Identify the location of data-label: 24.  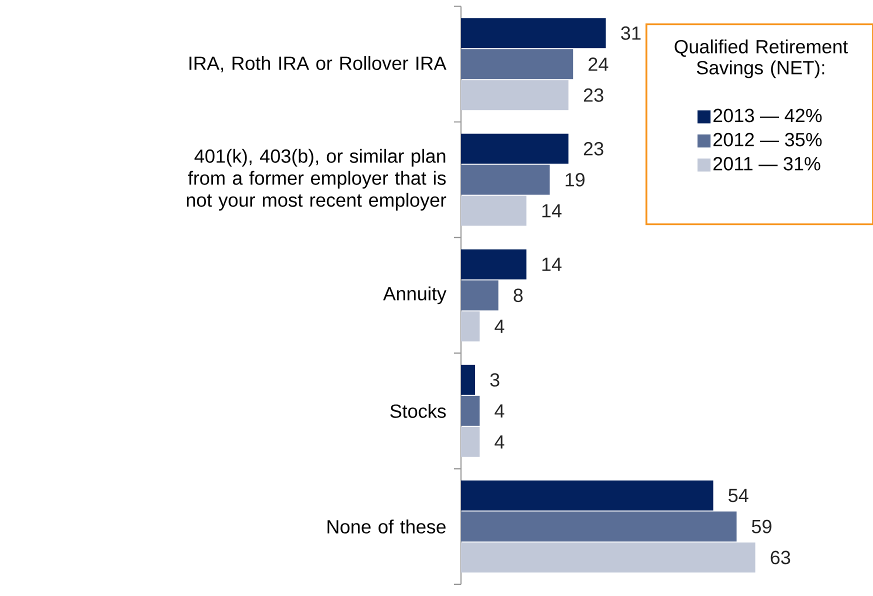
(598, 64).